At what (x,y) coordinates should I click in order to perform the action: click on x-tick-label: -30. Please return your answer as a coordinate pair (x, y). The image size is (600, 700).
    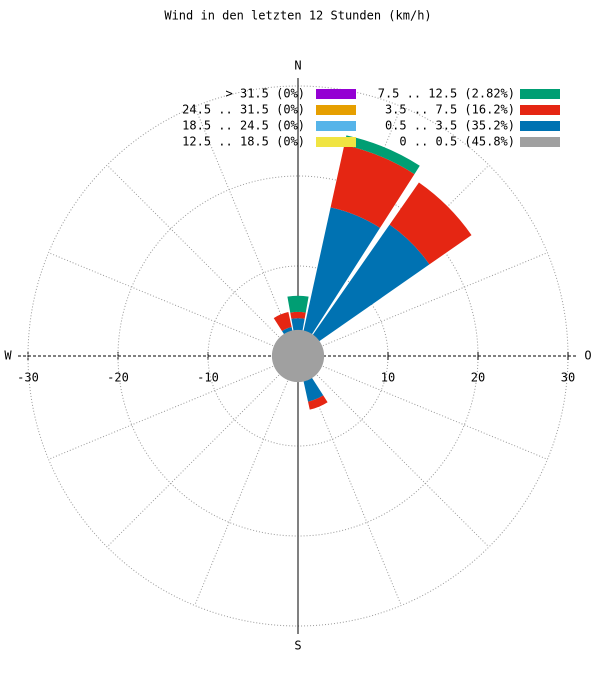
    Looking at the image, I should click on (28, 378).